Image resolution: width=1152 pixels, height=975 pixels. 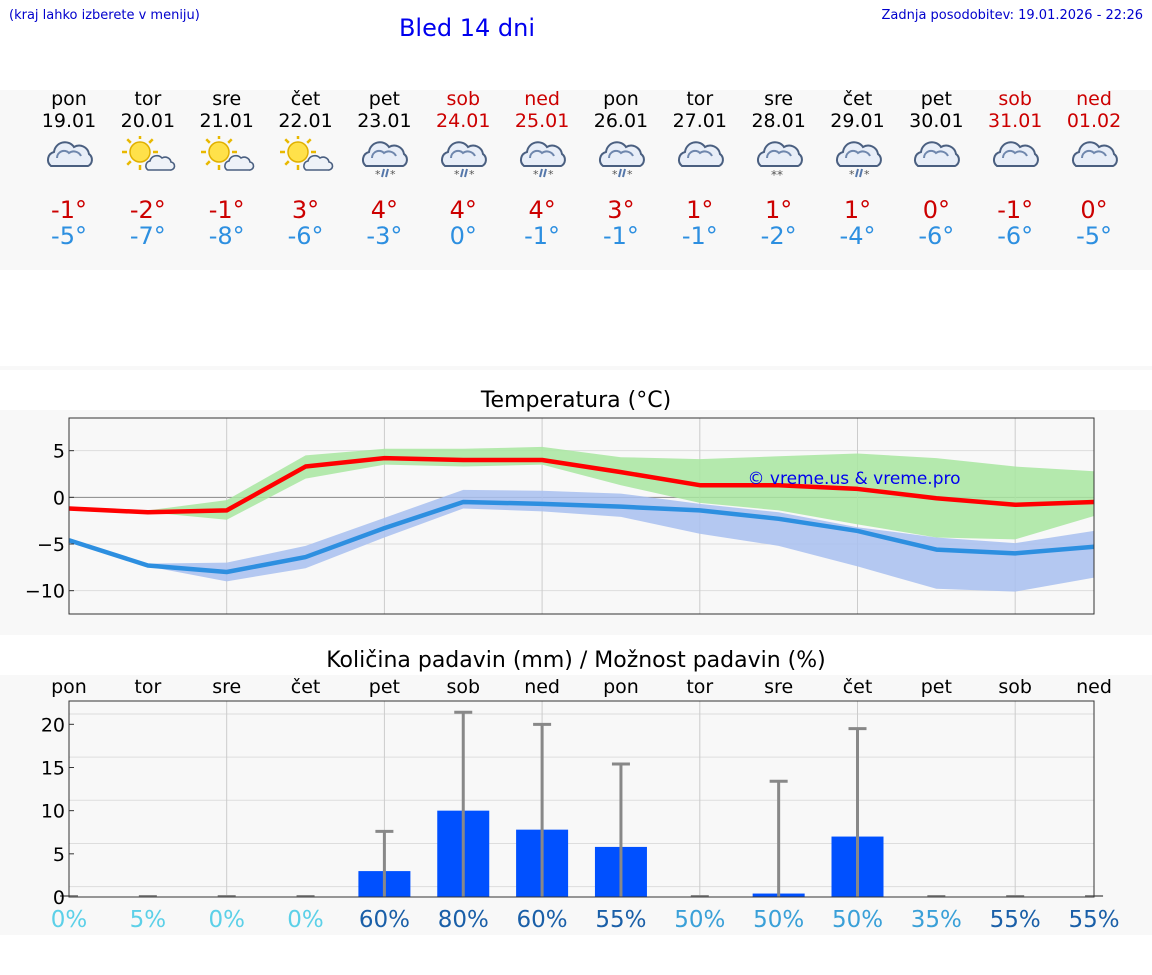 I want to click on day-max-temp: 3°, so click(x=621, y=210).